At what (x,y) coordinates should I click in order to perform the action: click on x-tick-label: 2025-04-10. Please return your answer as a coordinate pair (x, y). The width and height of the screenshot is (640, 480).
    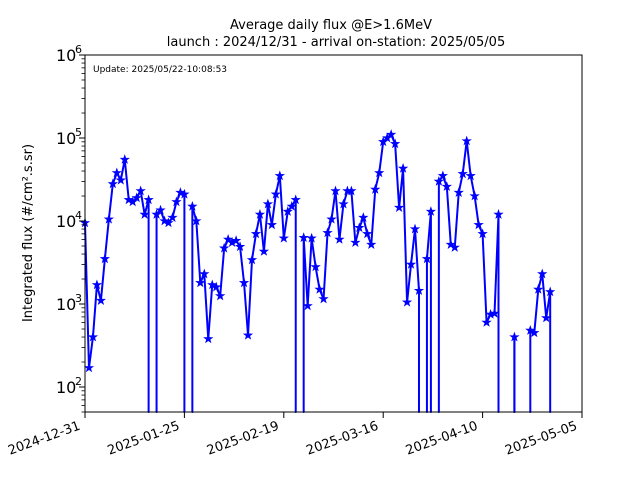
    Looking at the image, I should click on (442, 439).